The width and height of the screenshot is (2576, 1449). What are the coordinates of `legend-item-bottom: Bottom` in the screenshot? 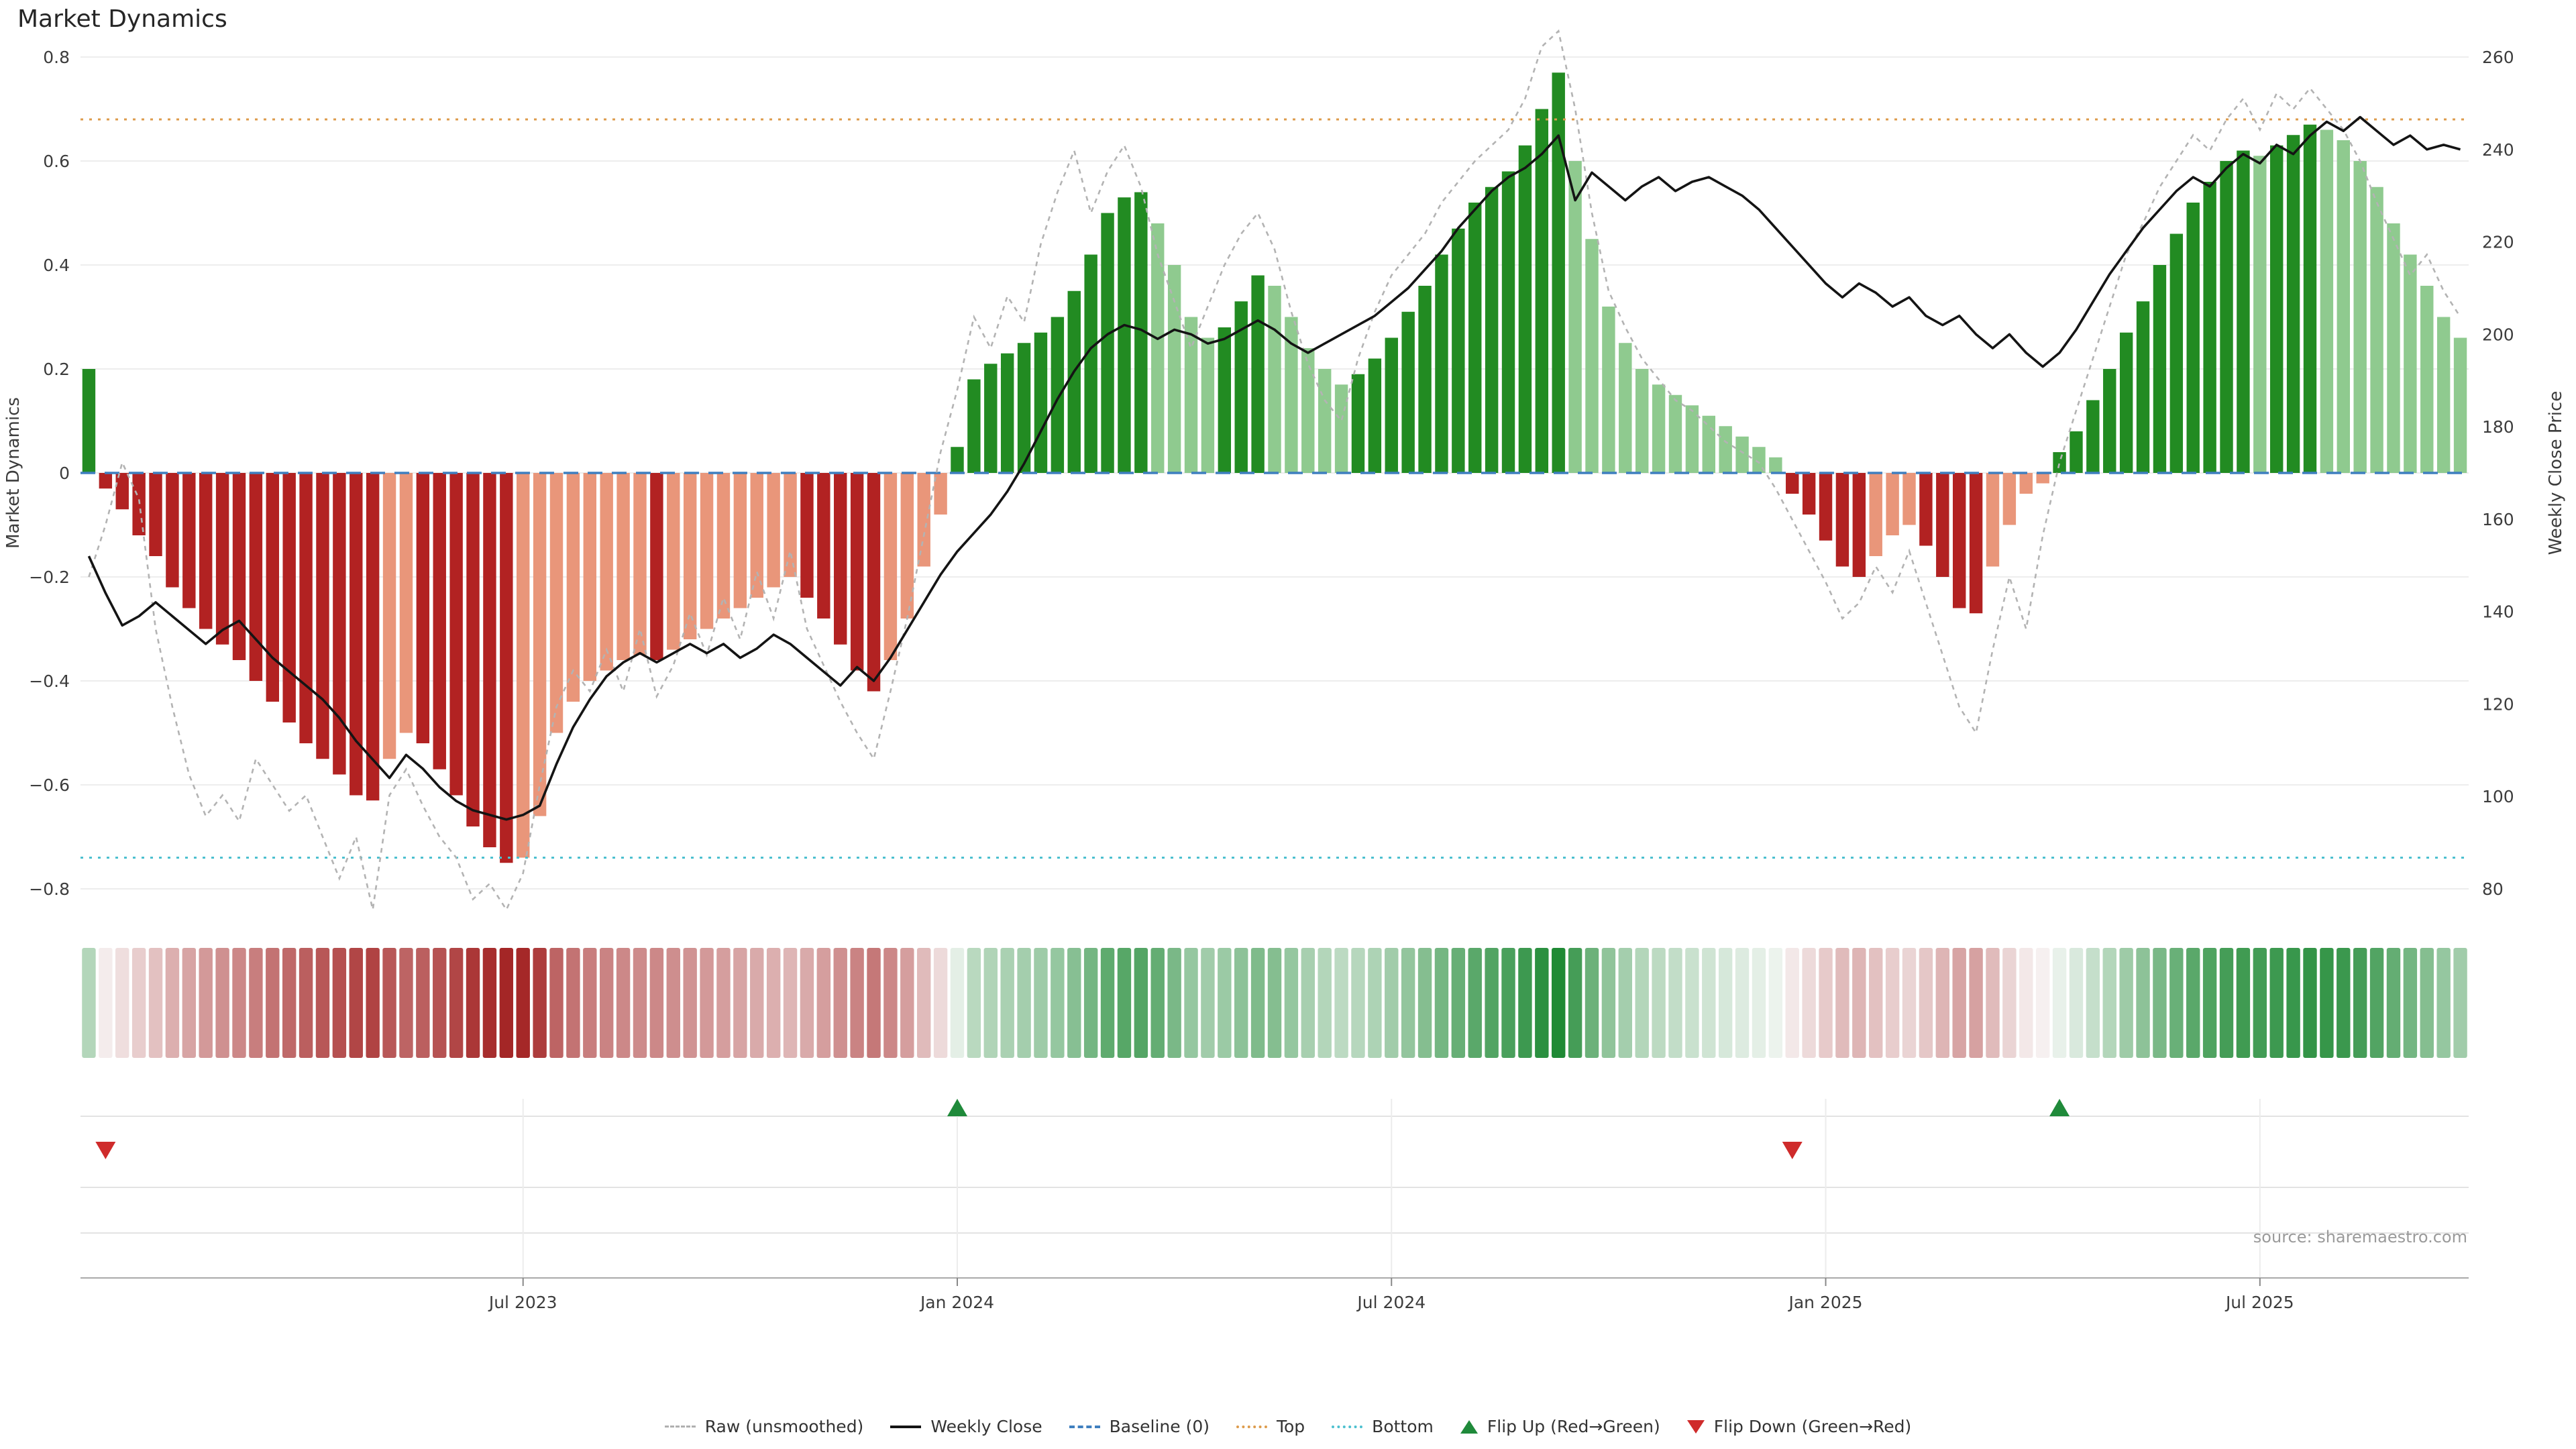 It's located at (1383, 1426).